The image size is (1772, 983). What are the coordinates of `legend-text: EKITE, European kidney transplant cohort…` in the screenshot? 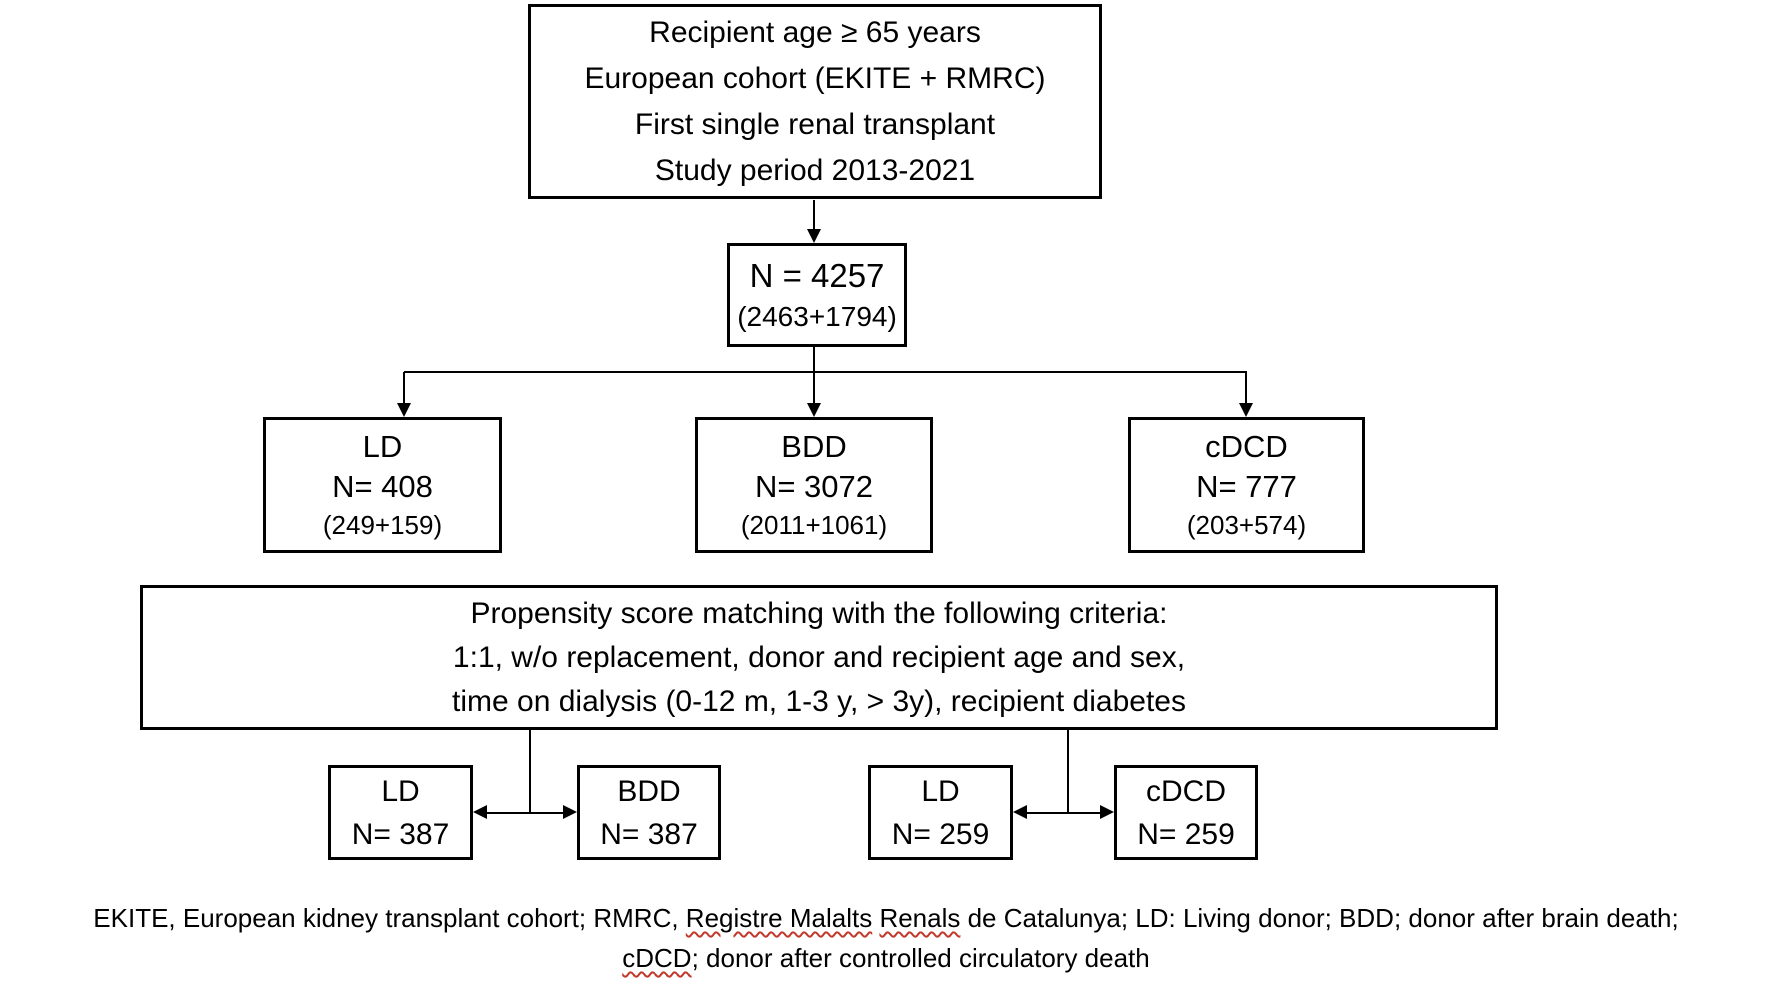 It's located at (389, 918).